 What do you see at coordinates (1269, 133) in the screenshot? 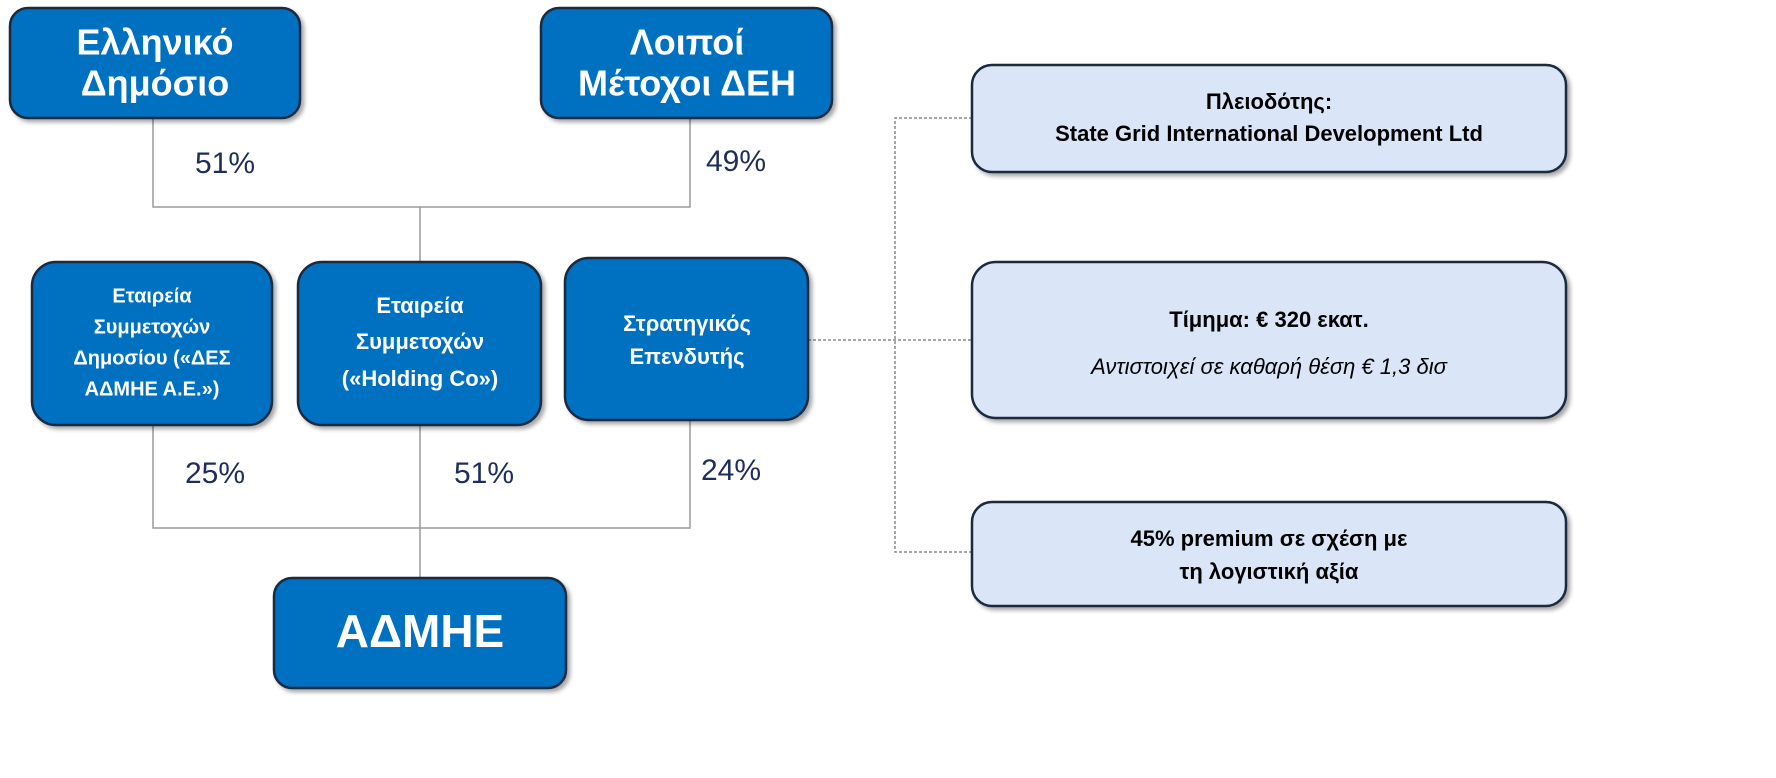
I see `info-text: State Grid International Development Ltd` at bounding box center [1269, 133].